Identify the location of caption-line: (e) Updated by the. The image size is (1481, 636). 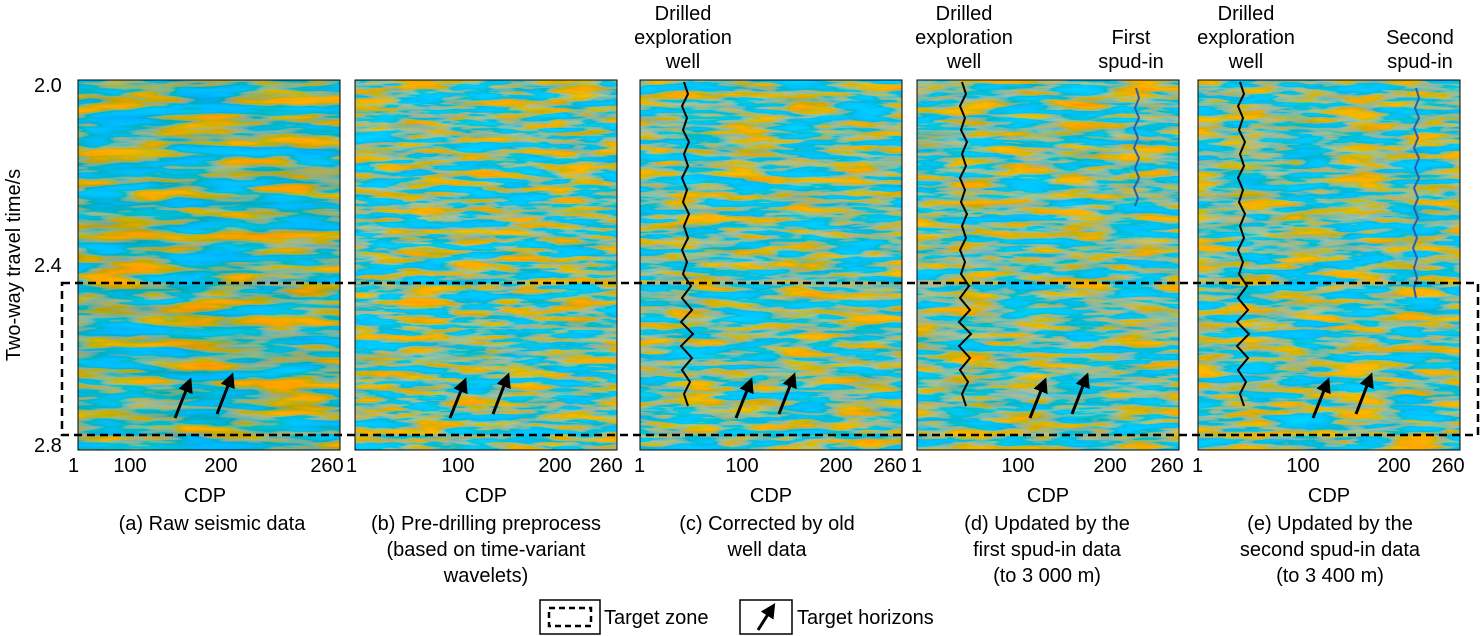
(1330, 524).